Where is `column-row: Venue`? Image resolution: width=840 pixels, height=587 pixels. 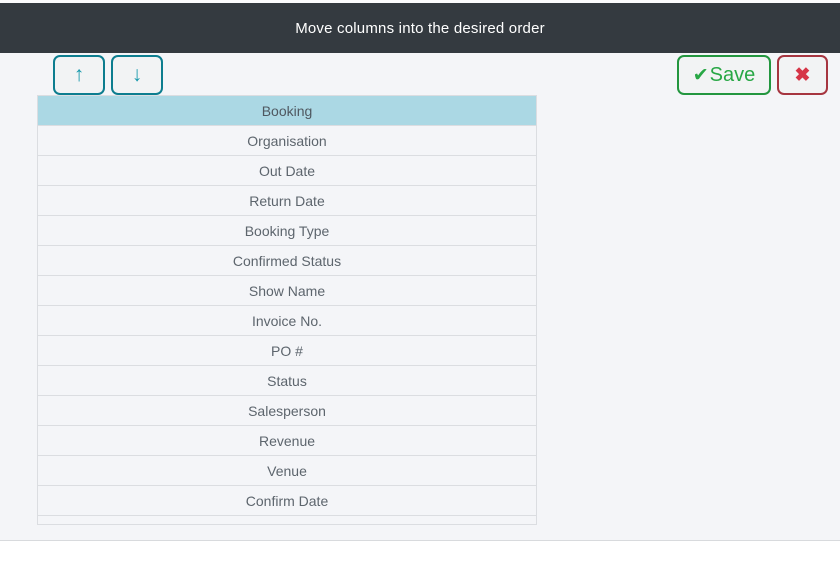
column-row: Venue is located at coordinates (287, 471).